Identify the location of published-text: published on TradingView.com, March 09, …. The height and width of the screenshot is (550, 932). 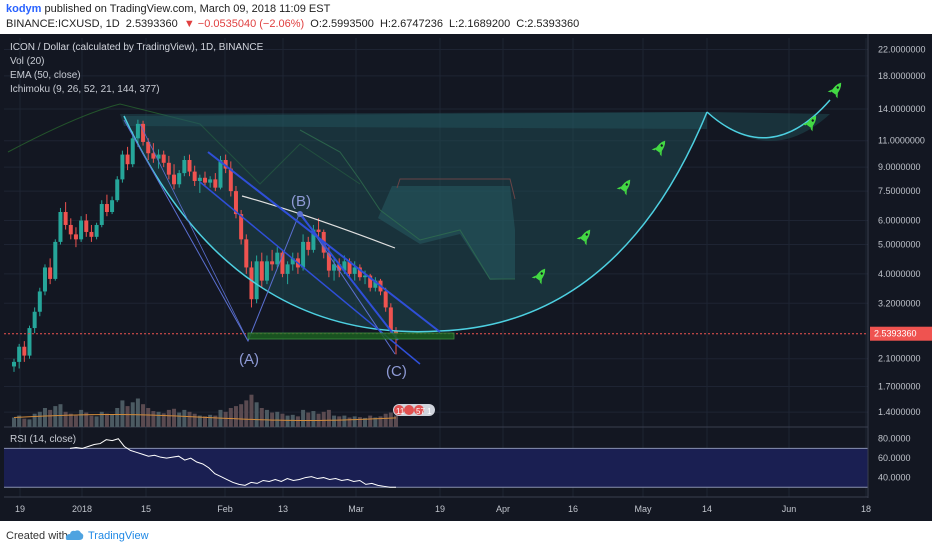
(187, 9).